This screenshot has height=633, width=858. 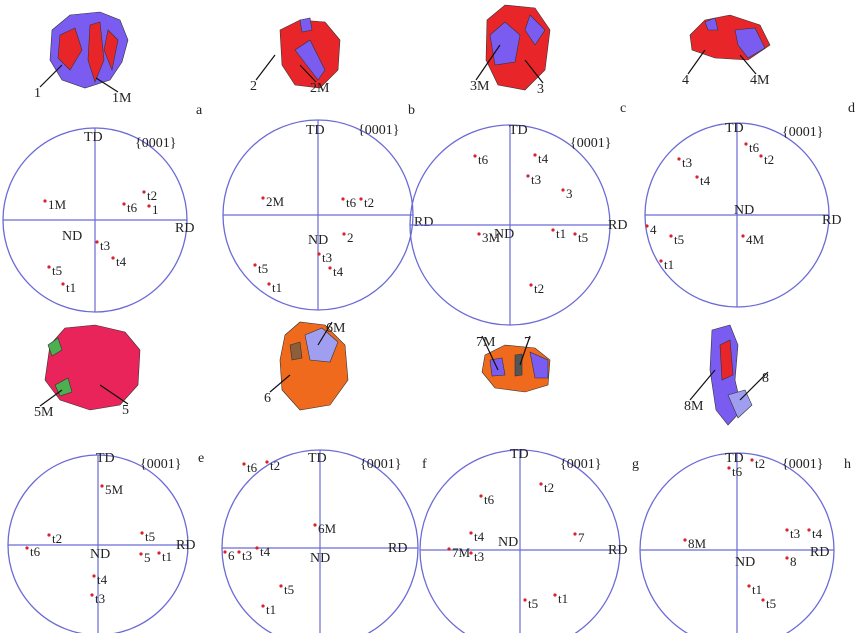 I want to click on grain-label: 3M, so click(x=480, y=86).